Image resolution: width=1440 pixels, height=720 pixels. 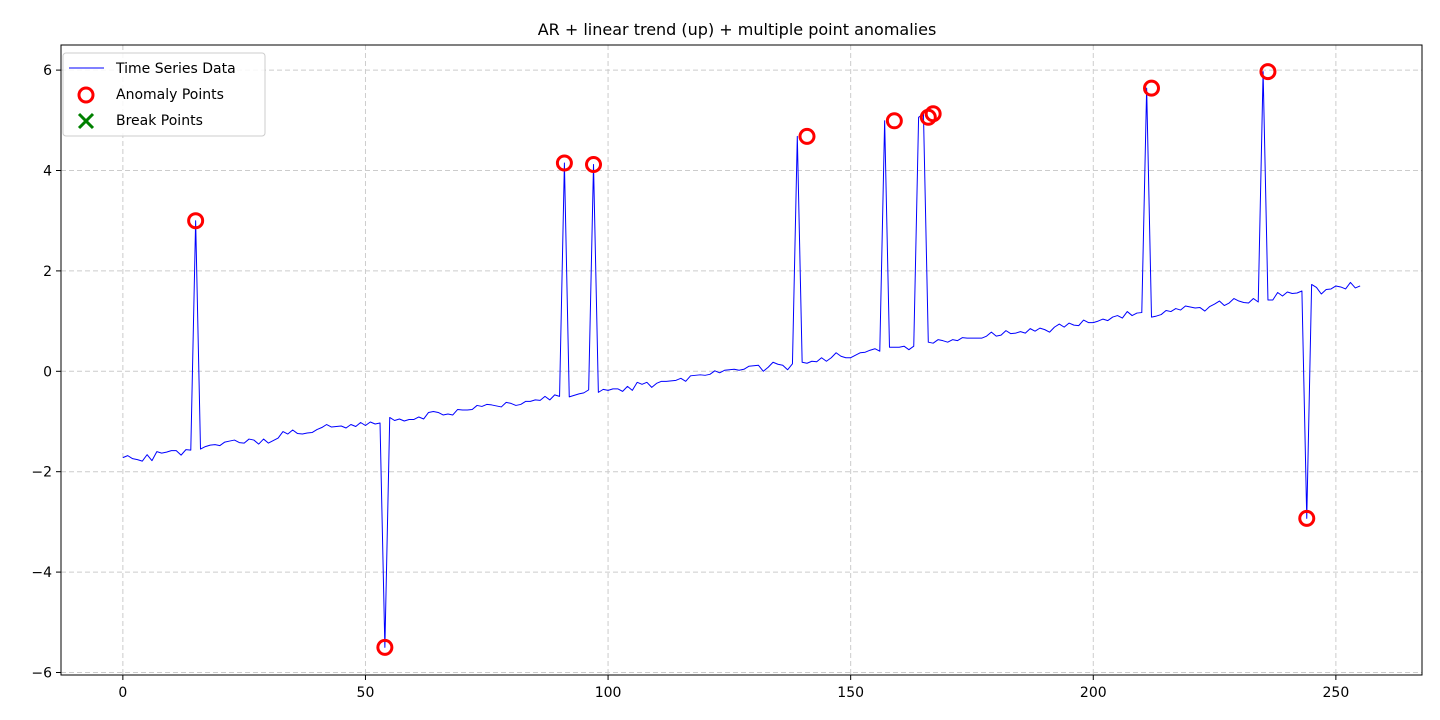 I want to click on legend-item-series: Time Series Data, so click(x=175, y=69).